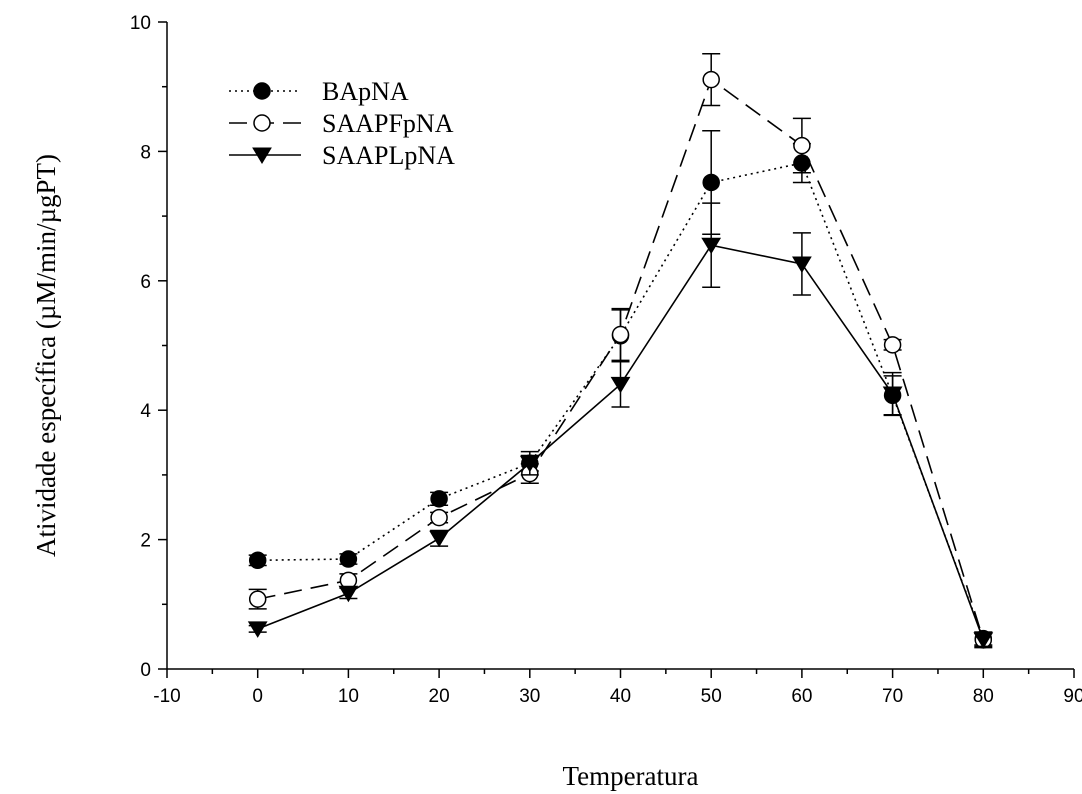 The height and width of the screenshot is (794, 1082). Describe the element at coordinates (892, 696) in the screenshot. I see `x-tick-label: 70` at that location.